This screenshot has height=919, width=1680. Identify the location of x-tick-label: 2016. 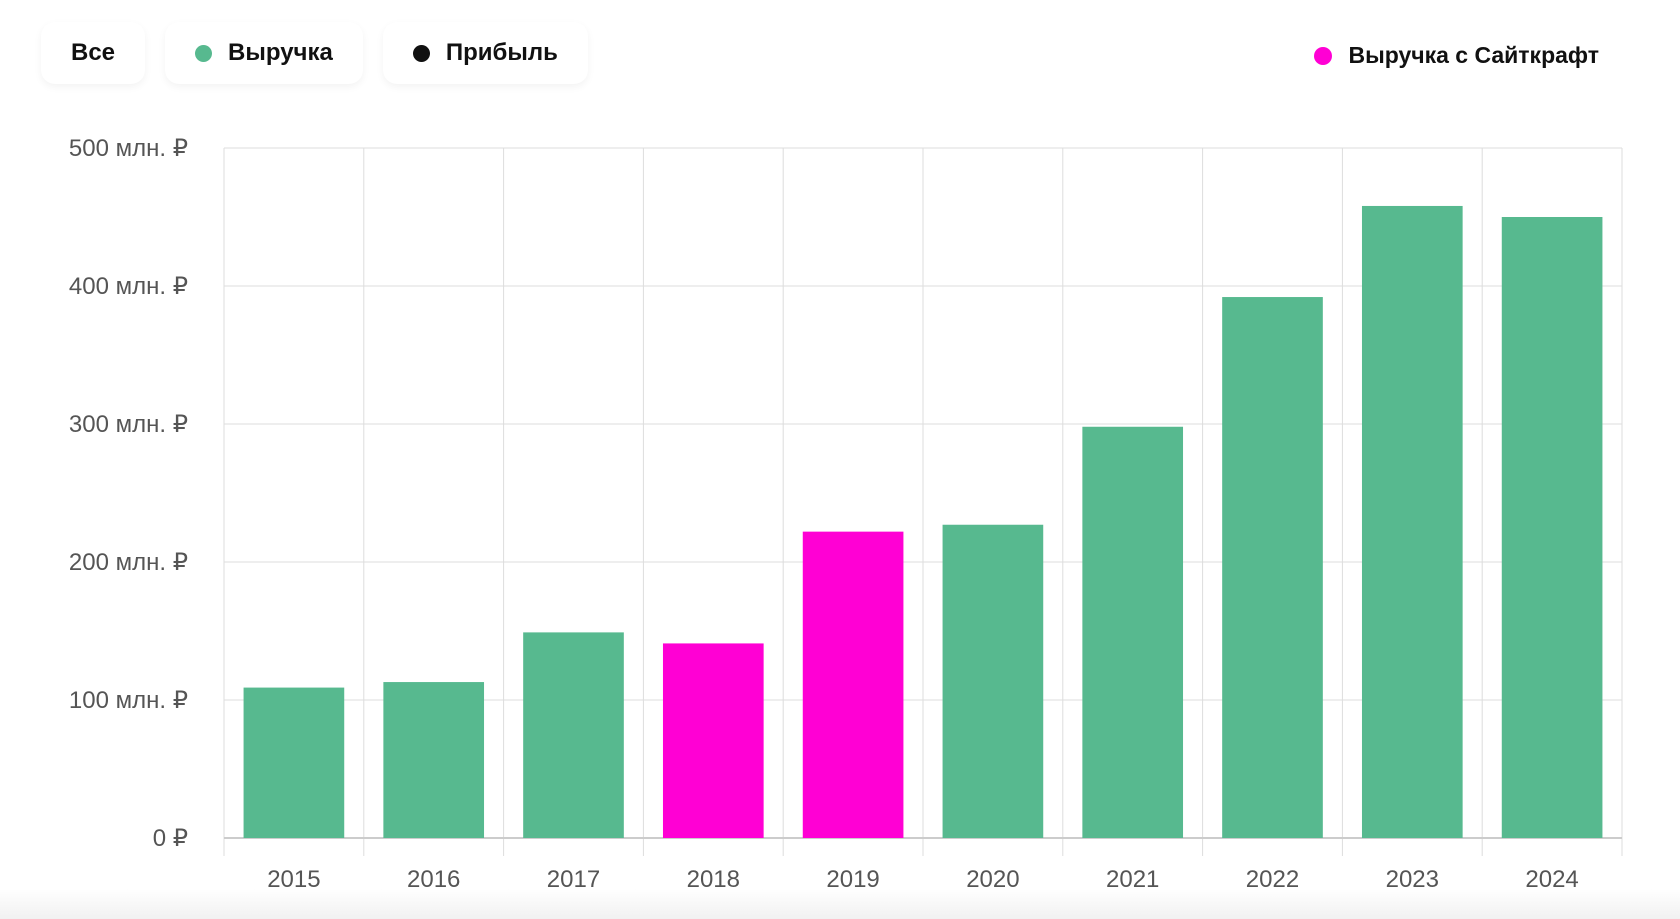
(433, 879).